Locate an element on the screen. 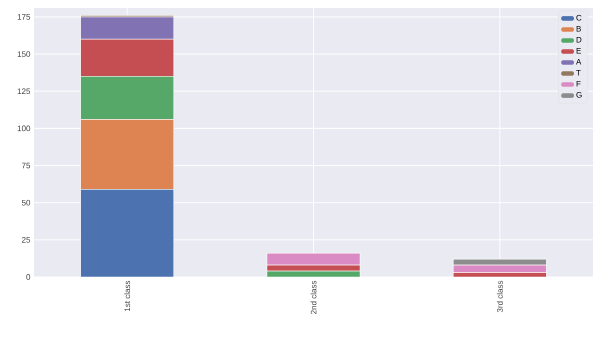 The width and height of the screenshot is (596, 338). y-tick-label: 175 is located at coordinates (24, 17).